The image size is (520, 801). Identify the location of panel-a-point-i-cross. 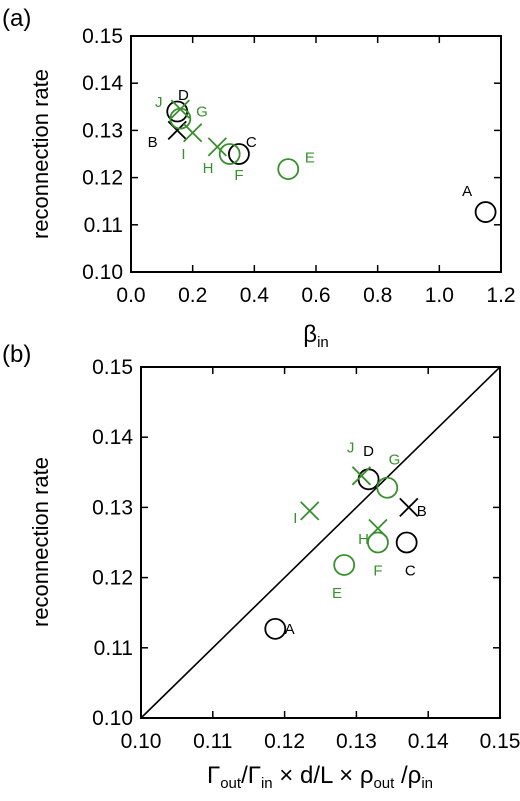
(193, 133).